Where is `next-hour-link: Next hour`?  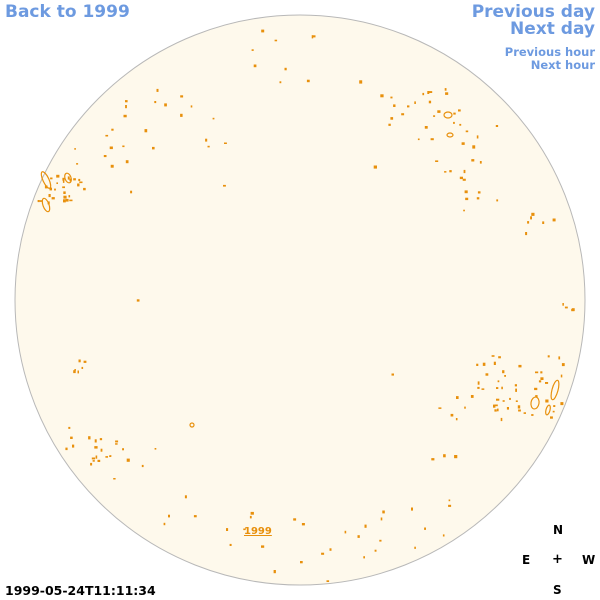
next-hour-link: Next hour is located at coordinates (562, 65).